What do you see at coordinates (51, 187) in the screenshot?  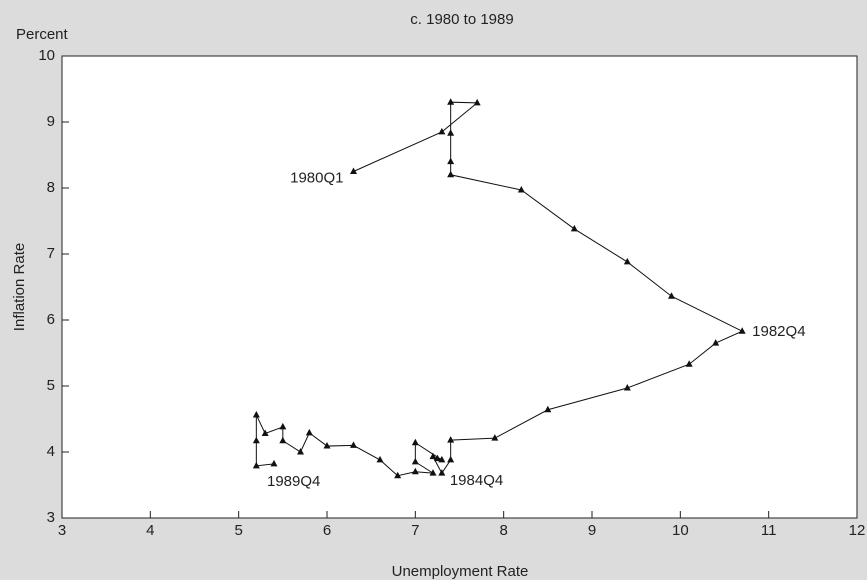 I see `y-tick-label: 8` at bounding box center [51, 187].